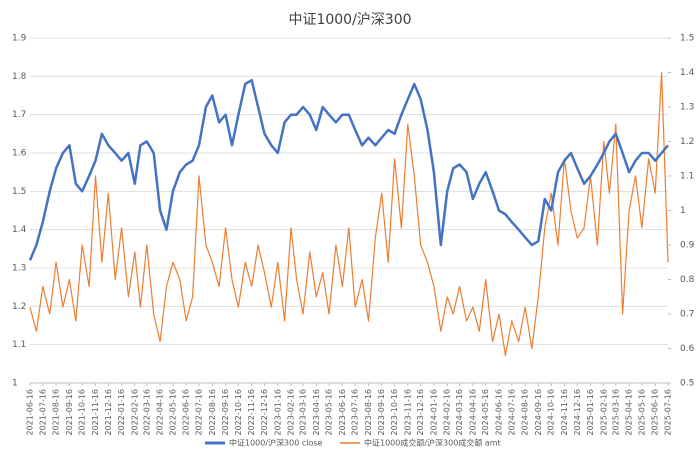 The width and height of the screenshot is (700, 458). Describe the element at coordinates (641, 412) in the screenshot. I see `x-tick-label: 2025-05-16` at that location.